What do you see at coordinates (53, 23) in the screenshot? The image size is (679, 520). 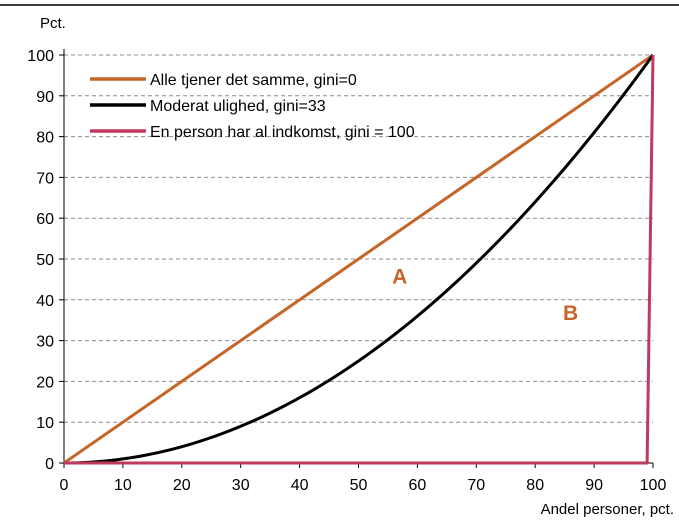 I see `y-axis-title: Pct.` at bounding box center [53, 23].